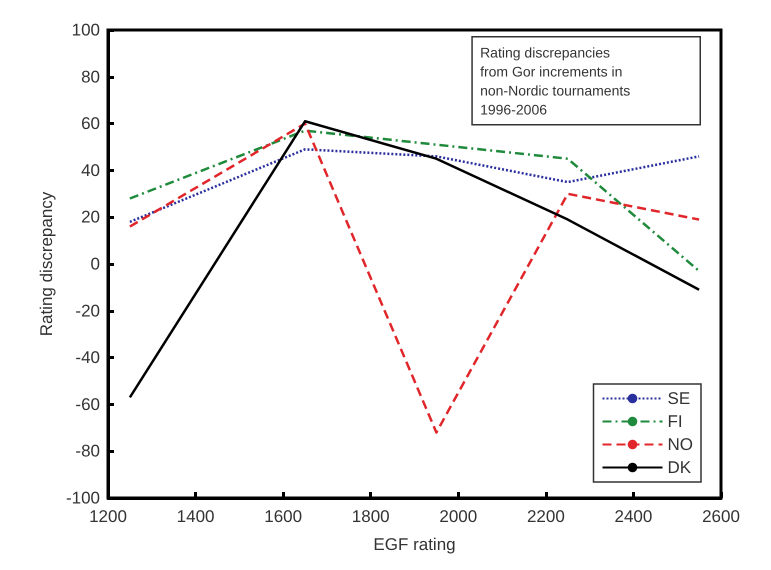 This screenshot has width=771, height=570. I want to click on x-tick-label: 1400, so click(195, 516).